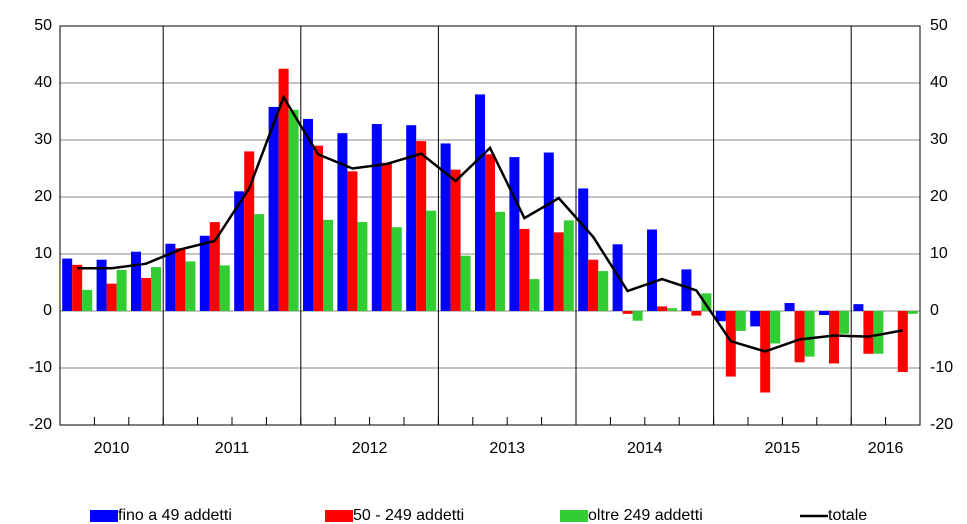 The image size is (967, 524). Describe the element at coordinates (43, 196) in the screenshot. I see `y-tick-label: 20` at that location.